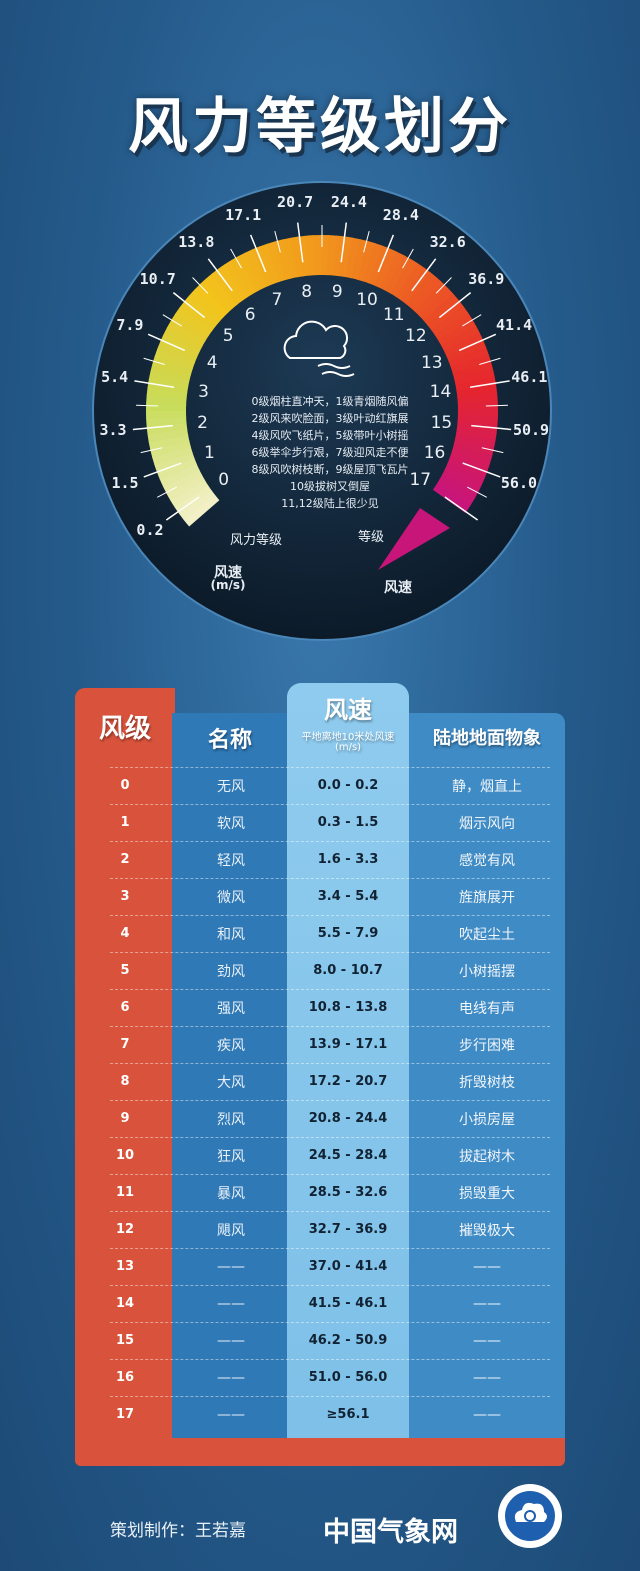  Describe the element at coordinates (125, 1266) in the screenshot. I see `cell-level: 13` at that location.